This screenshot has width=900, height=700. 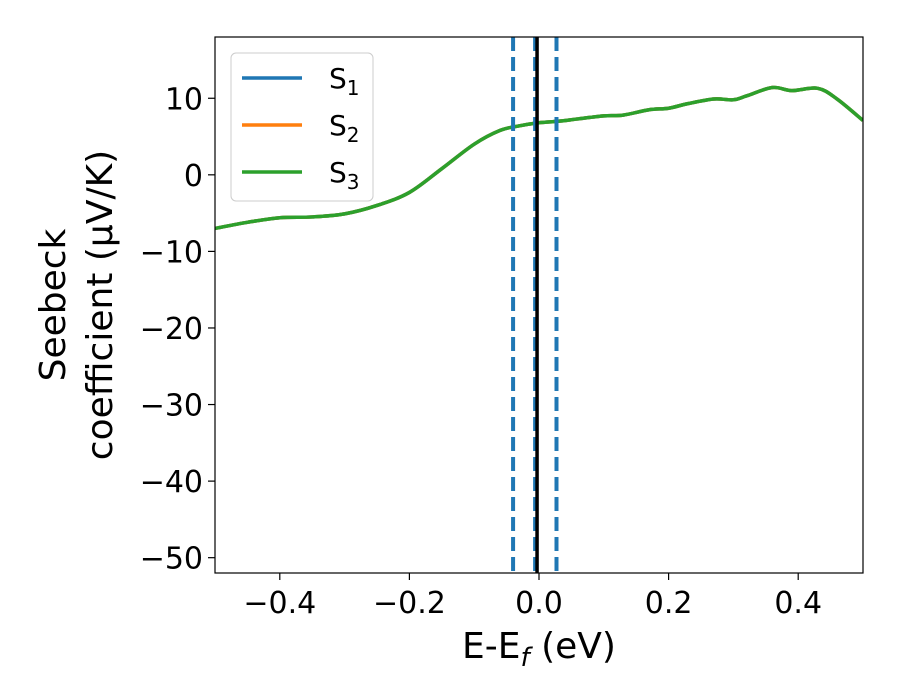 I want to click on legend-box, so click(x=302, y=127).